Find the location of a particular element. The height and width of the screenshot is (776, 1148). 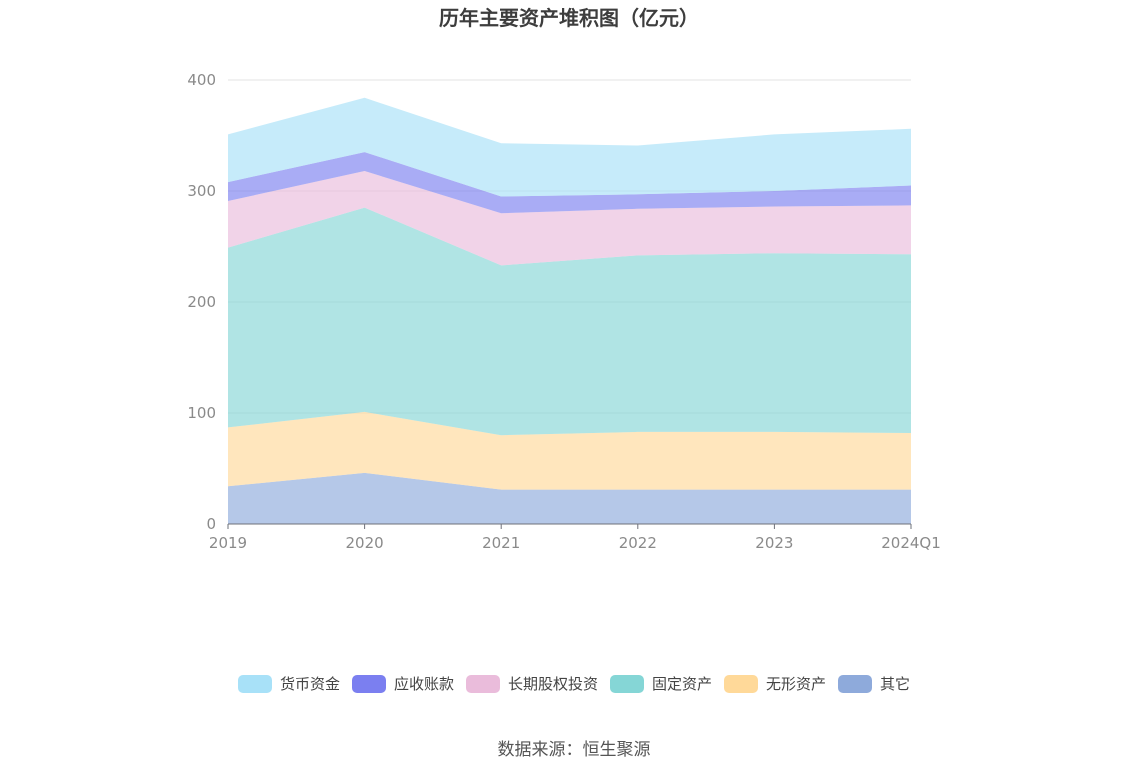

legend-label: 无形资产 is located at coordinates (796, 684).